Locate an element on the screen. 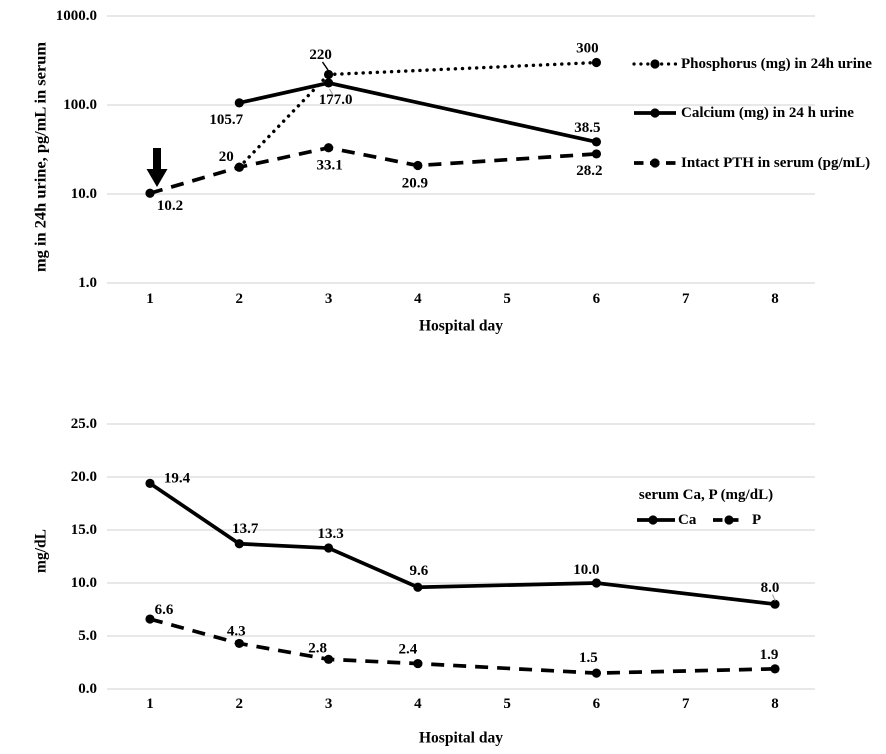 The width and height of the screenshot is (886, 754). data-point-label: 20.9 is located at coordinates (415, 184).